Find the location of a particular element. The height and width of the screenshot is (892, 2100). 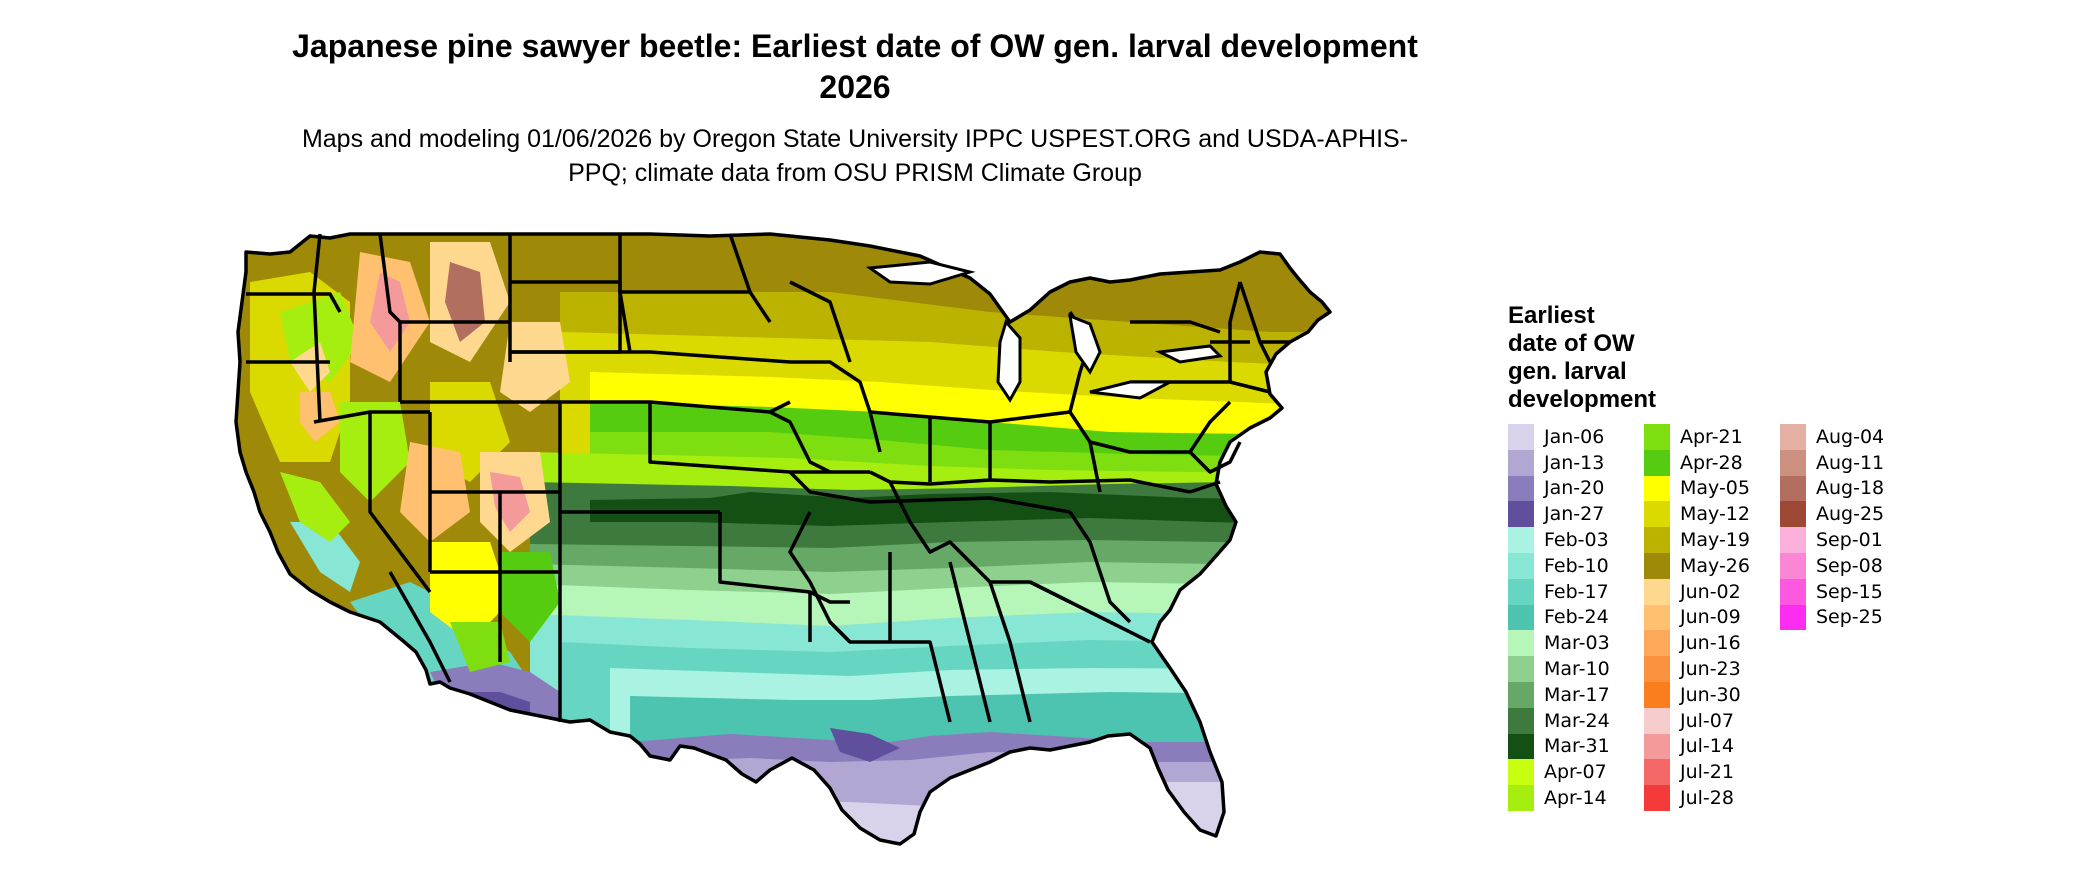

legend-label: Mar-31 is located at coordinates (1577, 746).